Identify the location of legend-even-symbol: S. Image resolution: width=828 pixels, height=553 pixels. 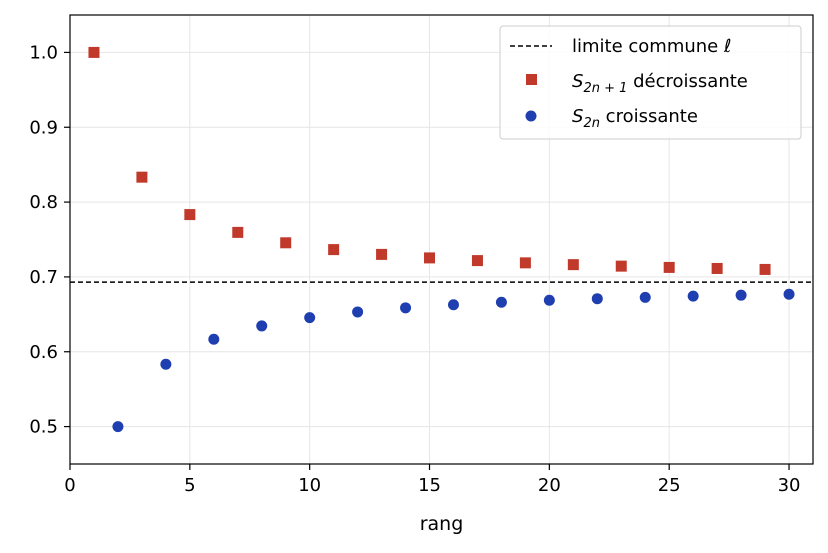
(577, 116).